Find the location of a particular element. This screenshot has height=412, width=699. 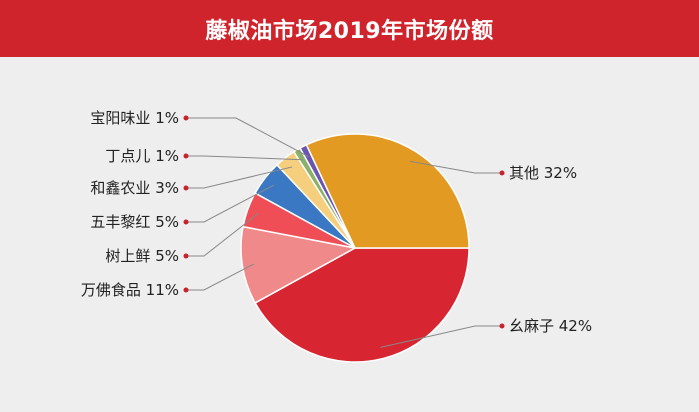

slice-label-2: 树上鲜 5% is located at coordinates (142, 256).